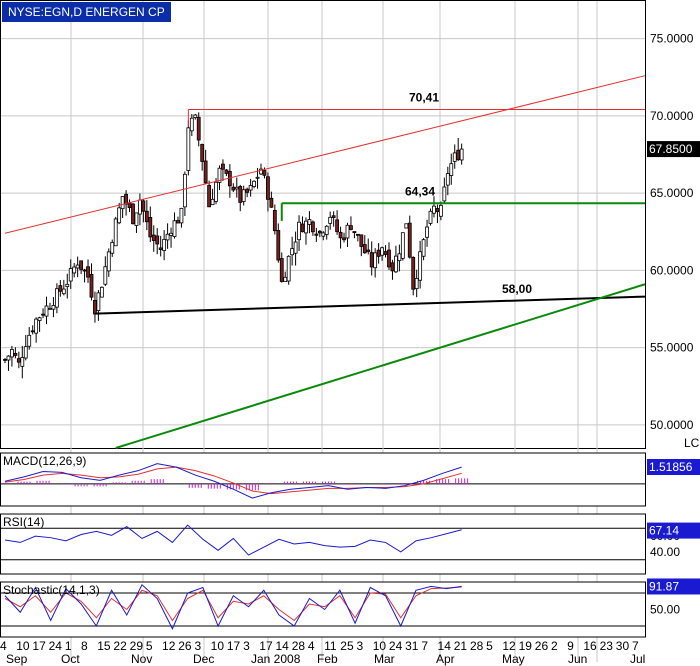  I want to click on stochastic-label: Stochastic(14,1,3), so click(51, 590).